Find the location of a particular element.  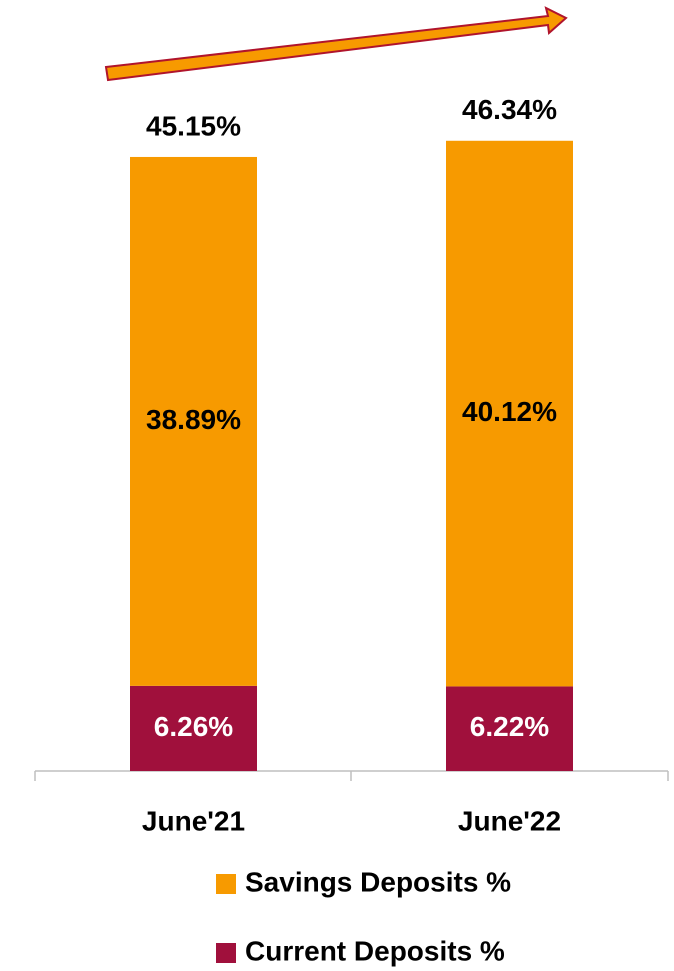

total-label: 46.34% is located at coordinates (509, 109).